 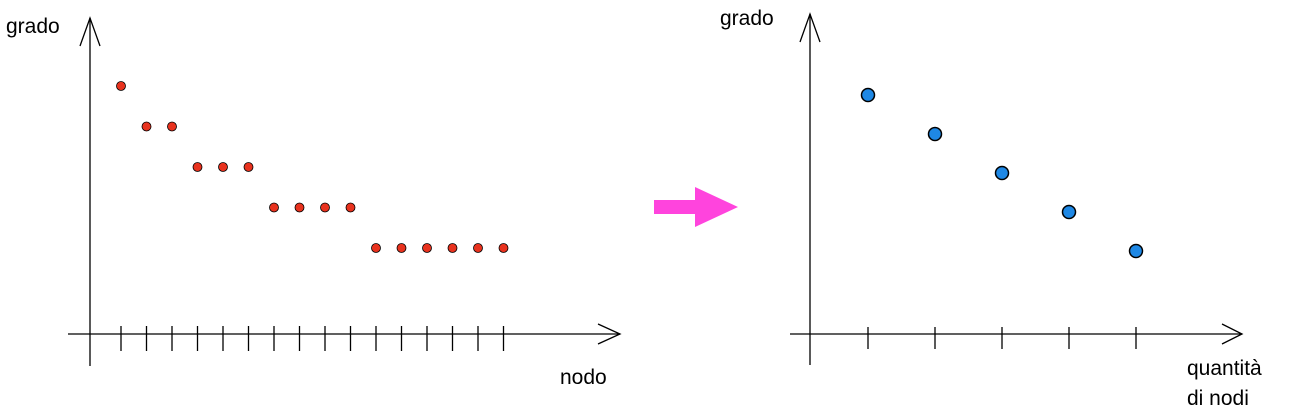 What do you see at coordinates (90, 31) in the screenshot?
I see `left-y-axis-arrowhead` at bounding box center [90, 31].